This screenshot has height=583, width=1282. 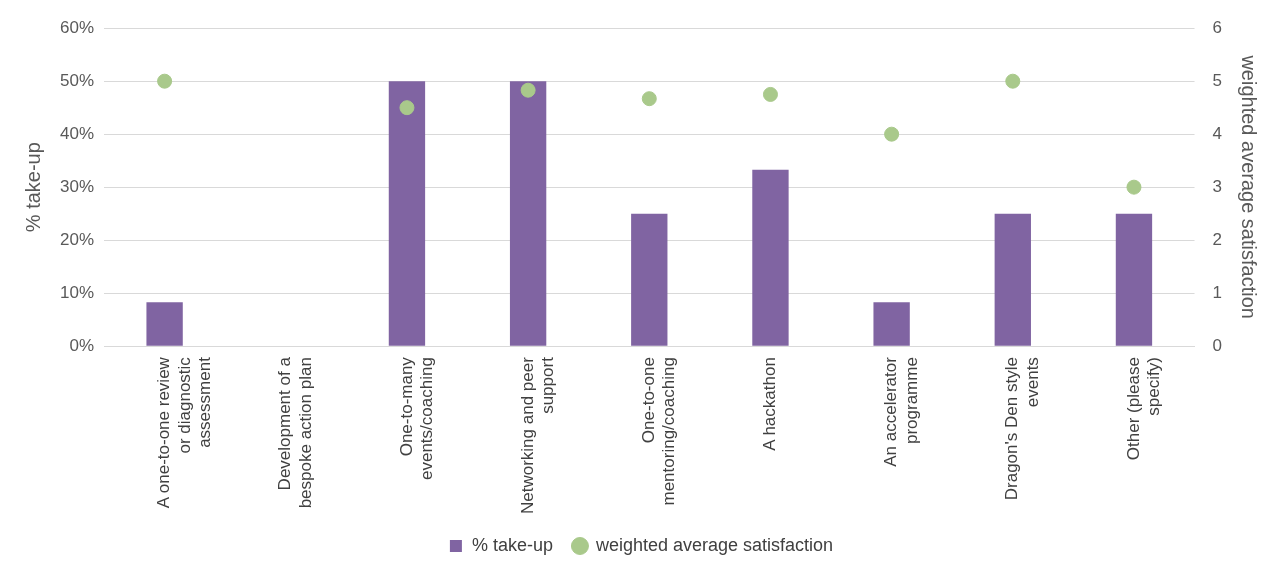 I want to click on y2-tick-label: 4, so click(x=1217, y=133).